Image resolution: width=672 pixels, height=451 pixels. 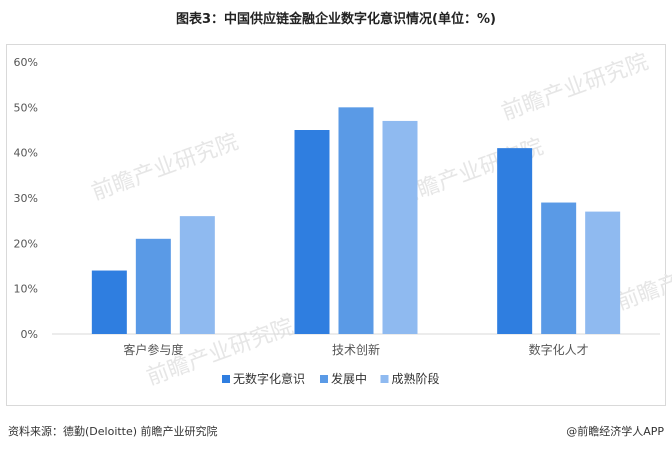 What do you see at coordinates (349, 378) in the screenshot?
I see `legend-label: 发展中` at bounding box center [349, 378].